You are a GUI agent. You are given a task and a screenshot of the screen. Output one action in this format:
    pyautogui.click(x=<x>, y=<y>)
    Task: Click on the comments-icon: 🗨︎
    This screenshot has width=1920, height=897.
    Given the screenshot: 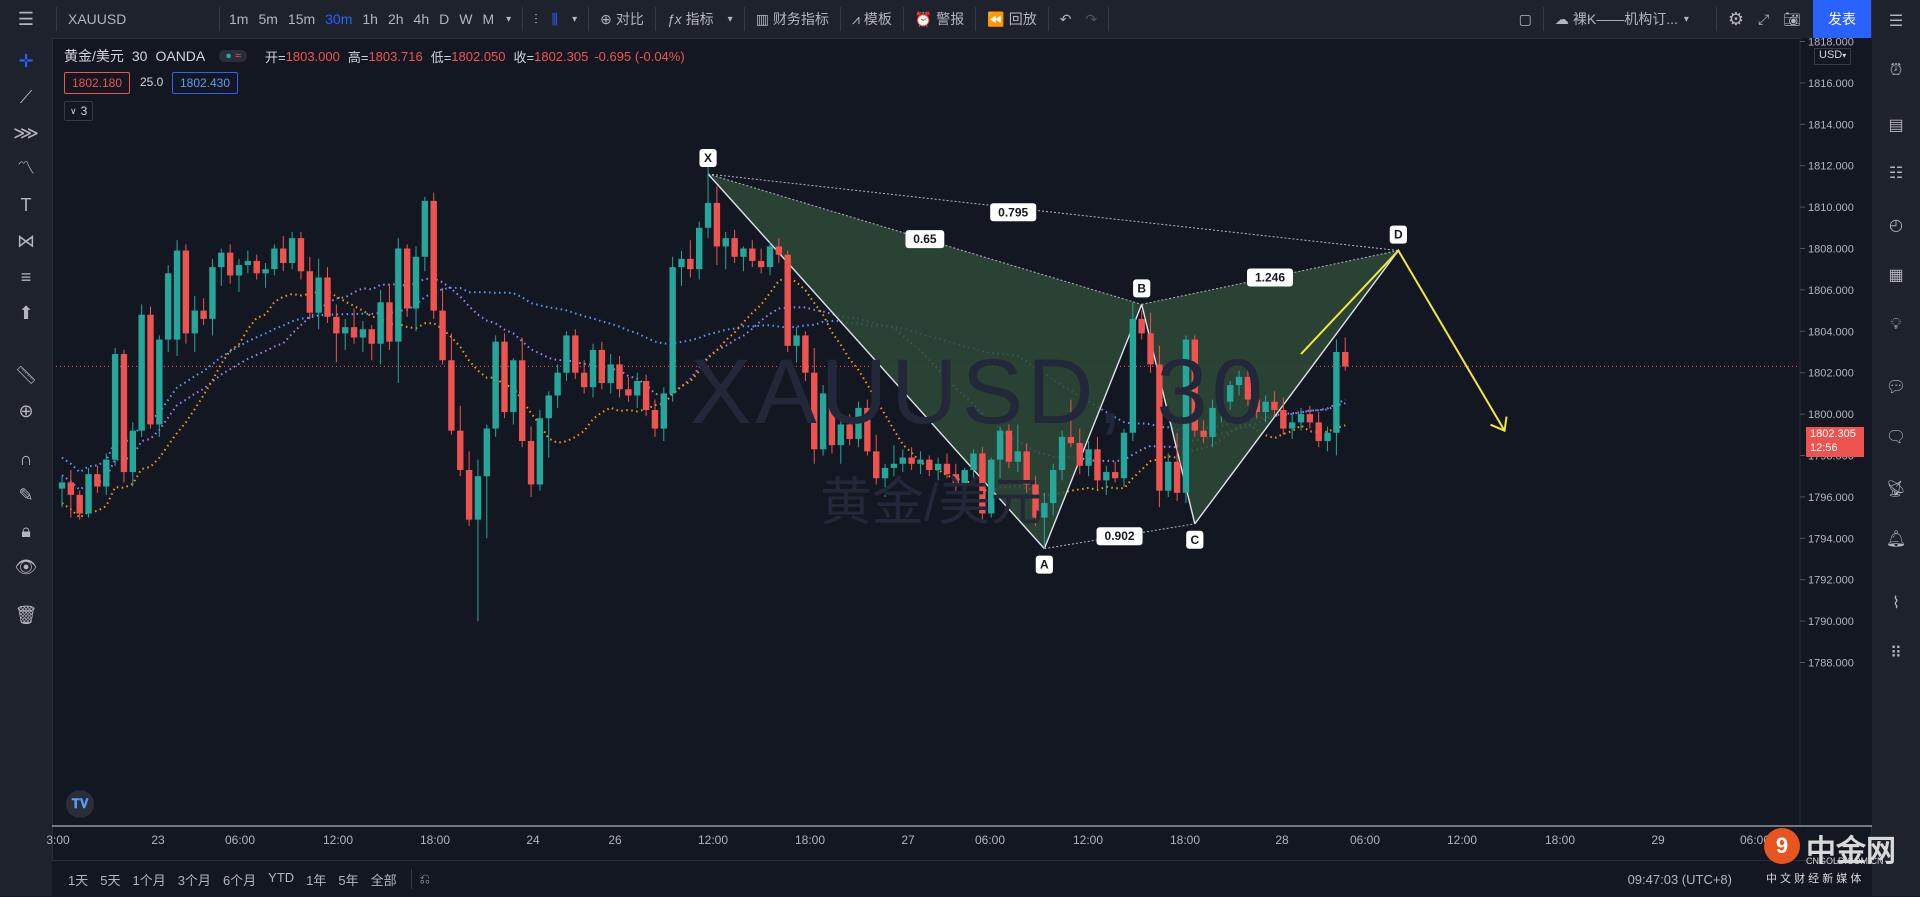 What is the action you would take?
    pyautogui.click(x=1896, y=437)
    